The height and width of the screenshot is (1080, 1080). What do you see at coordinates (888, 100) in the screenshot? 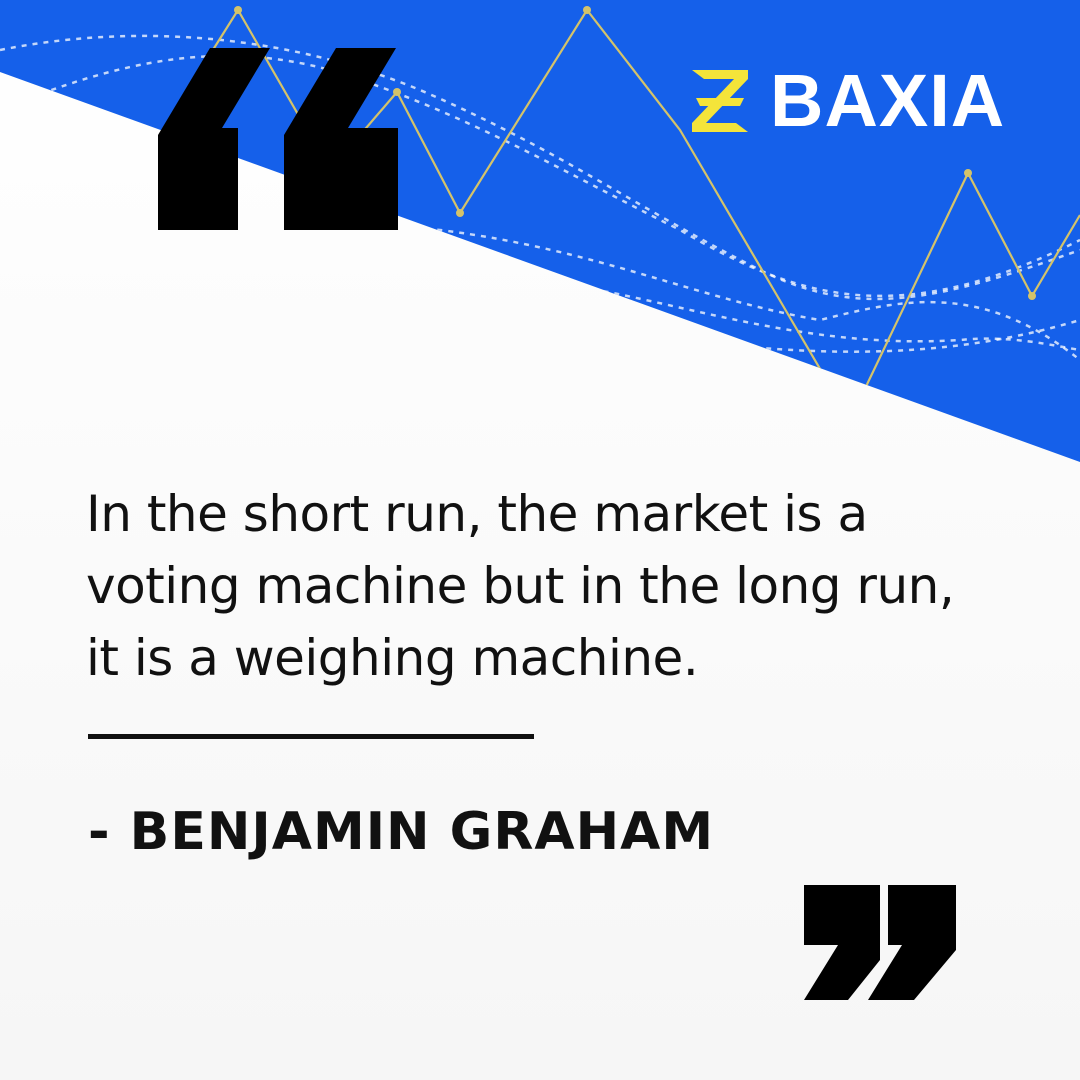
I see `brand-name: BAXIA` at bounding box center [888, 100].